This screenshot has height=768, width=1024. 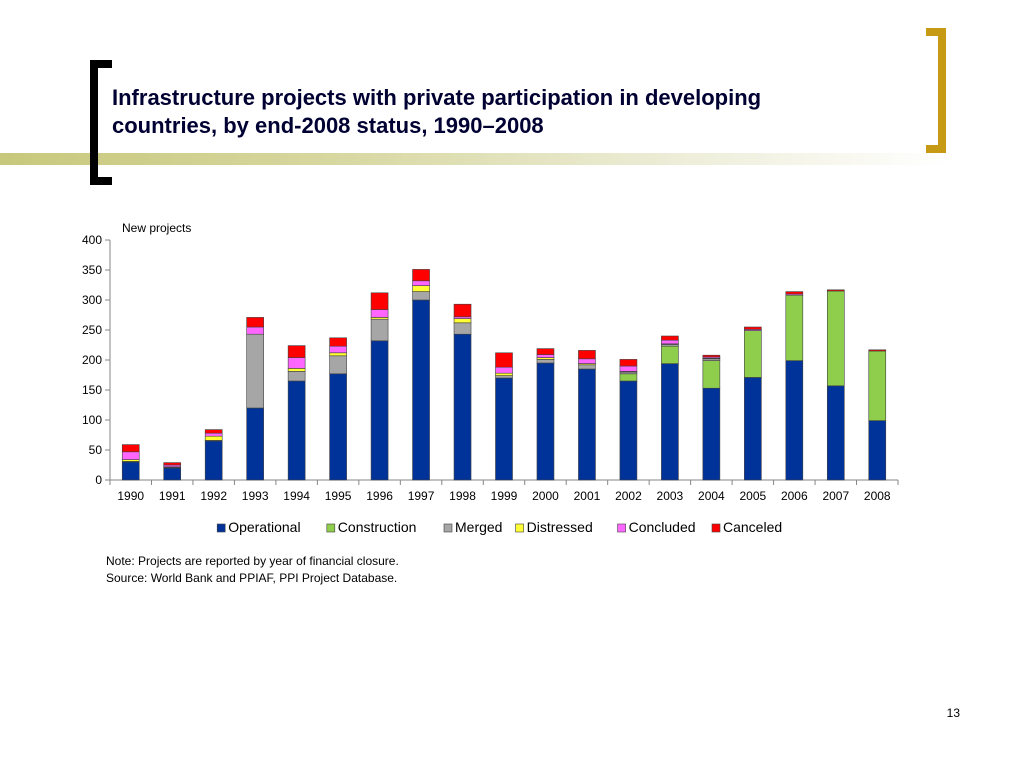 I want to click on legend-swatch-canceled, so click(x=716, y=528).